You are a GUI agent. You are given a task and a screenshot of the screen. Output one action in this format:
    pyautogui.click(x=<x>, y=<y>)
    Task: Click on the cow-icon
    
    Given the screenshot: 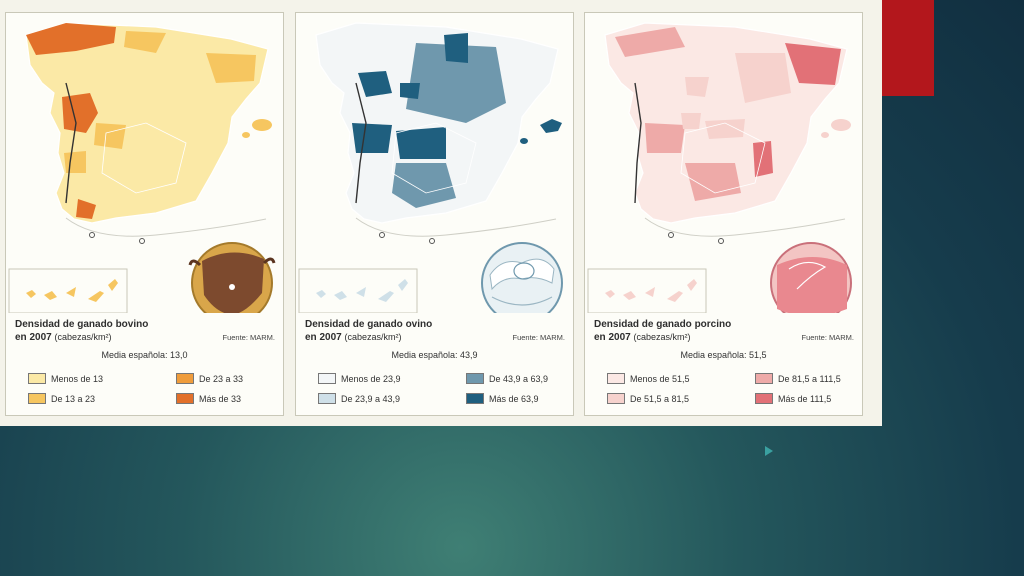 What is the action you would take?
    pyautogui.click(x=232, y=277)
    